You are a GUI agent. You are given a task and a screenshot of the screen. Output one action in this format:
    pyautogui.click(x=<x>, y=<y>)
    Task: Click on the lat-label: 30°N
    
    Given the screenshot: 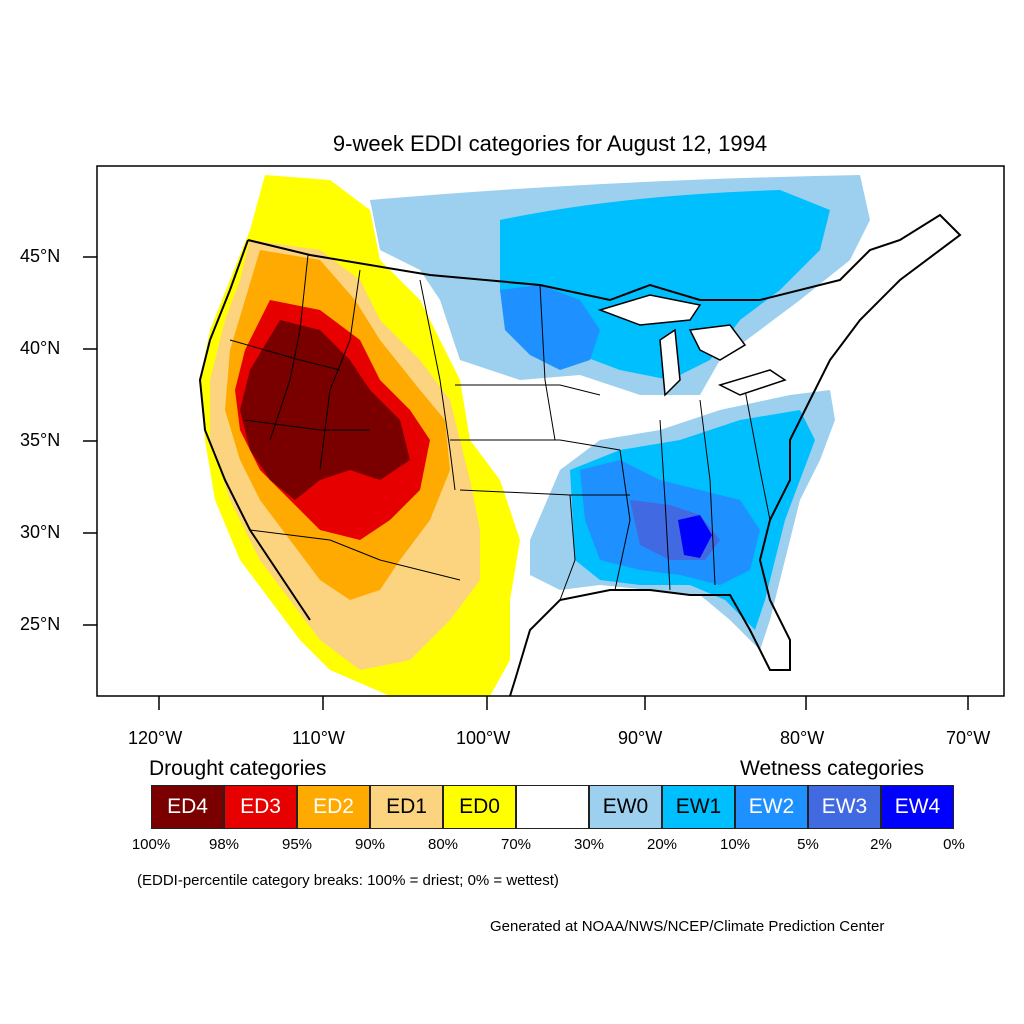 What is the action you would take?
    pyautogui.click(x=40, y=532)
    